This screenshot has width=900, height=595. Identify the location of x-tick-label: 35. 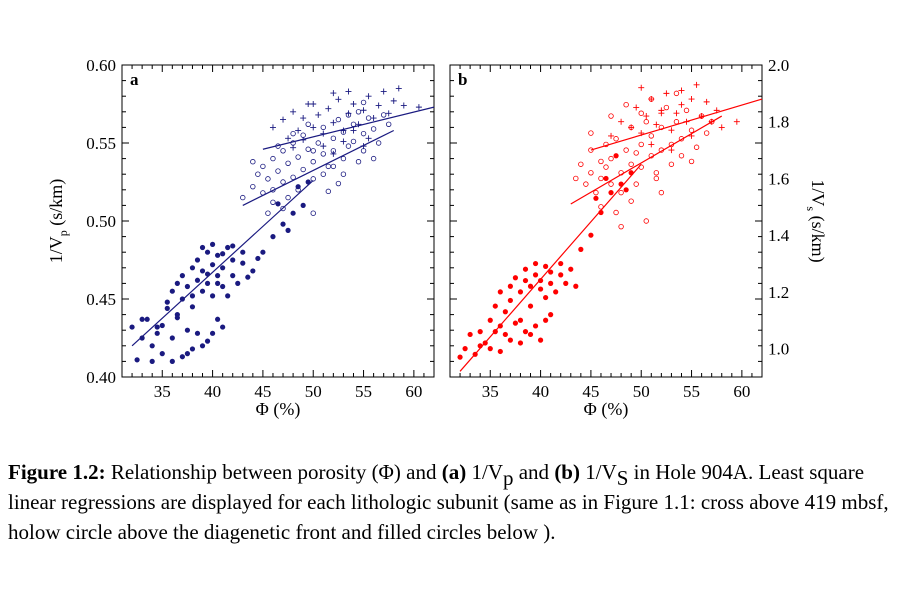
(490, 391).